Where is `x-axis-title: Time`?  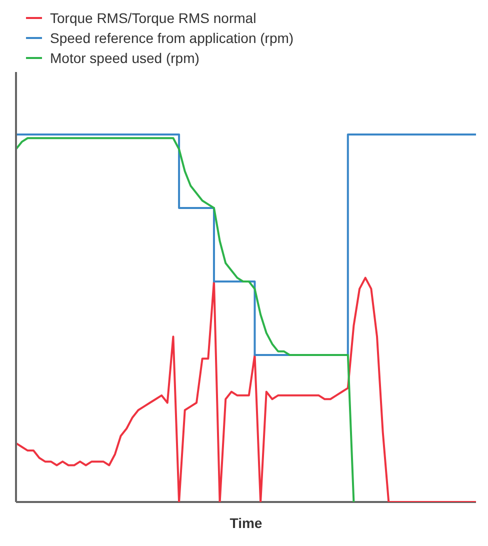 x-axis-title: Time is located at coordinates (246, 523).